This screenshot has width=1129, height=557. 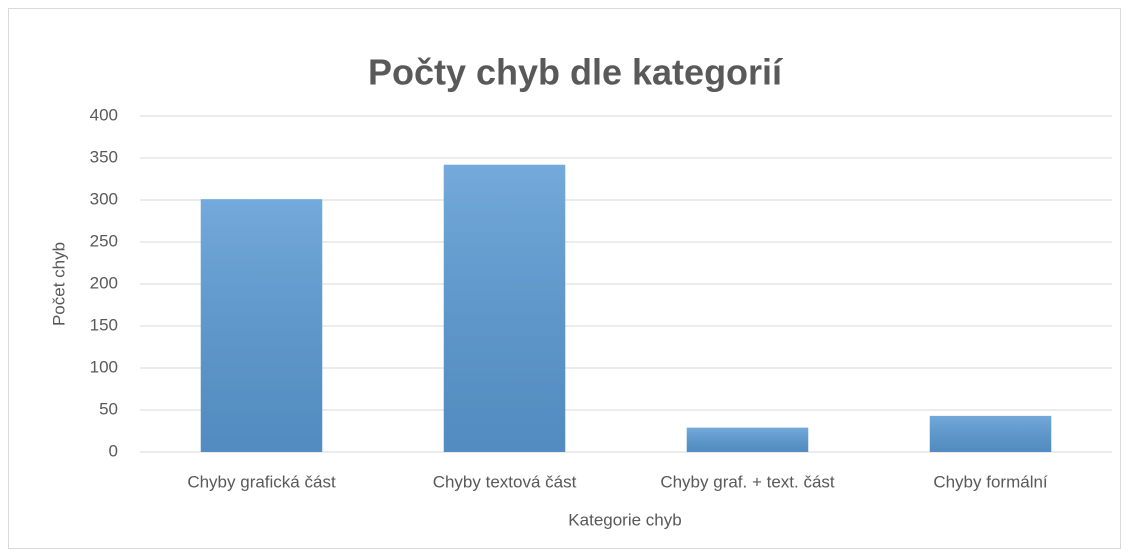 I want to click on y-tick-label: 350, so click(x=104, y=156).